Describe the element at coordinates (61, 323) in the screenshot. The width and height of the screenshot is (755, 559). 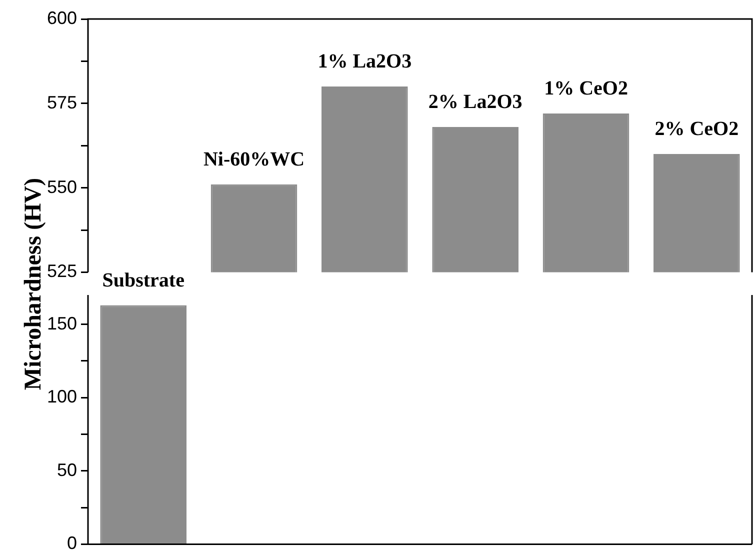
I see `y-tick-label: 150` at that location.